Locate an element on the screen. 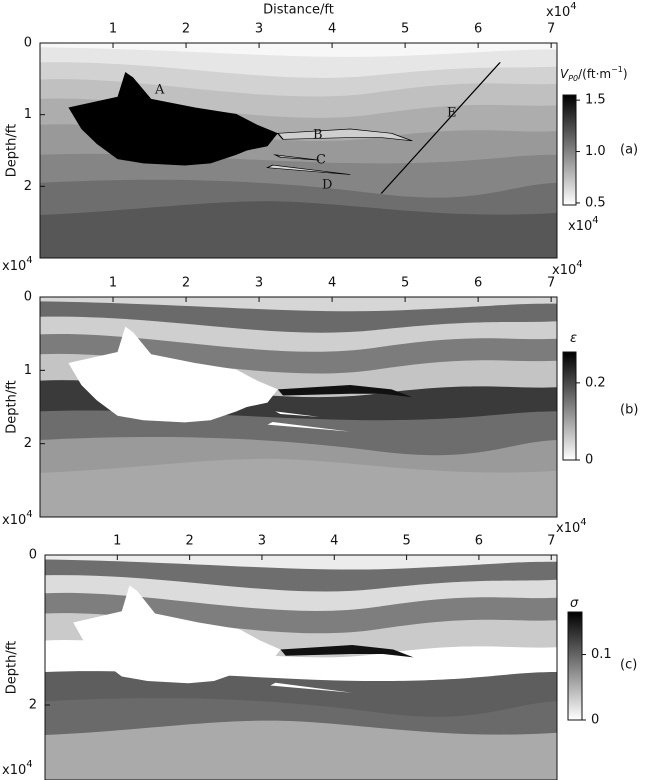 The image size is (646, 780). colorbar-label-part: /(ft·m is located at coordinates (594, 74).